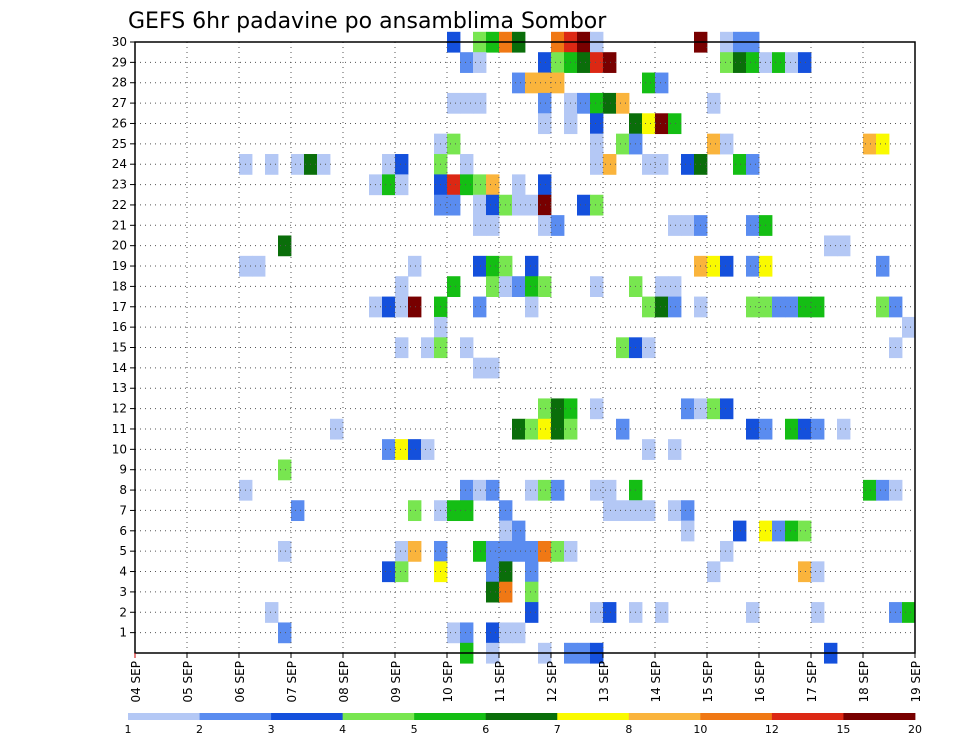 Image resolution: width=960 pixels, height=742 pixels. Describe the element at coordinates (123, 490) in the screenshot. I see `y-tick-label: 8` at that location.